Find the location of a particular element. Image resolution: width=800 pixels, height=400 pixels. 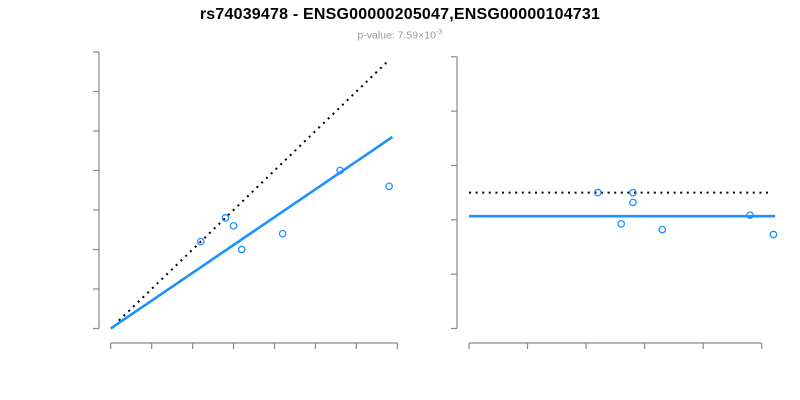

p-value-exponent: -3 is located at coordinates (439, 31).